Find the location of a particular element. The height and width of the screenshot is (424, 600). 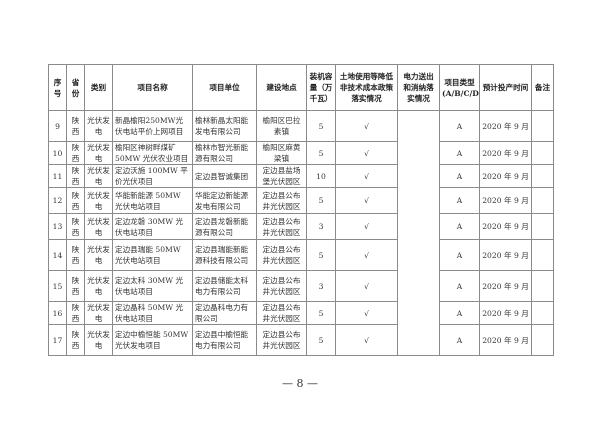

cell-unit: 华能定边新能源发电有限公司 is located at coordinates (224, 200).